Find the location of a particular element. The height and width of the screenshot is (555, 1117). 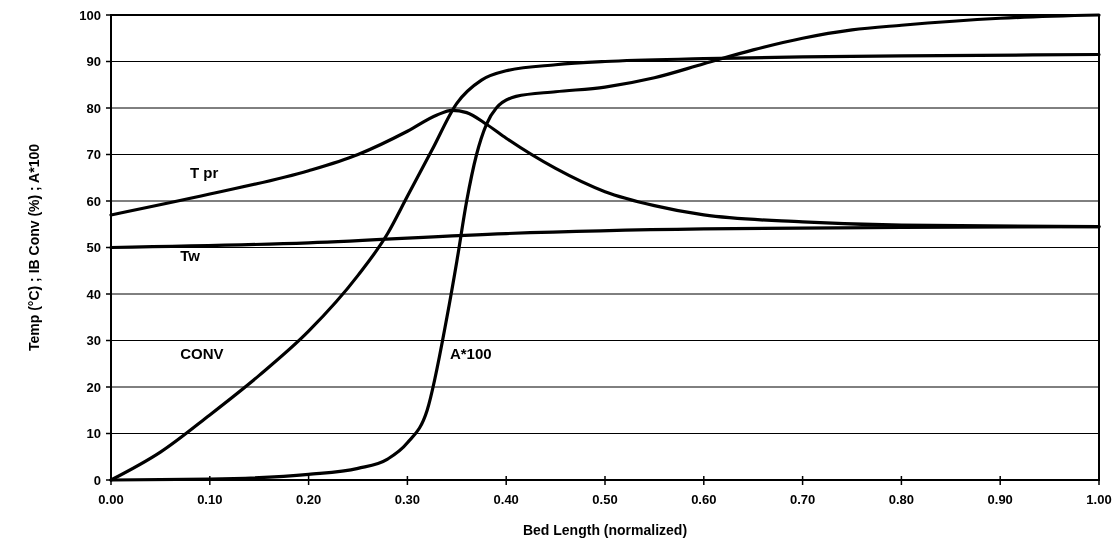

y-tick-label: 70 is located at coordinates (93, 155).